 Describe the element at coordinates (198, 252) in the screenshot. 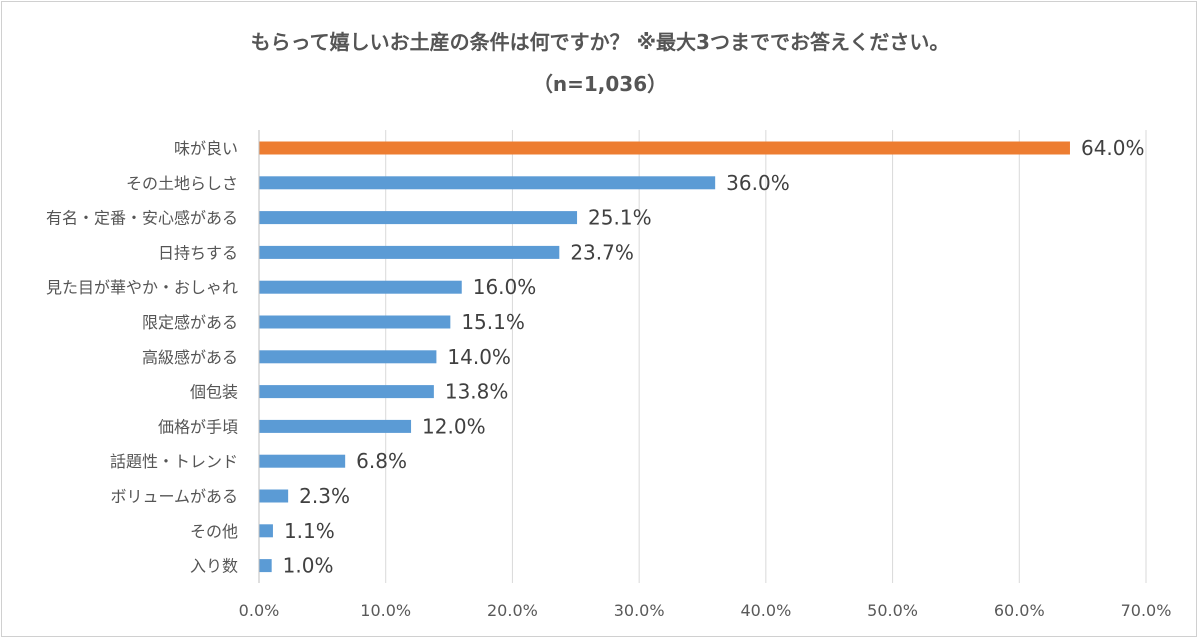

I see `category-label: 日持ちする` at that location.